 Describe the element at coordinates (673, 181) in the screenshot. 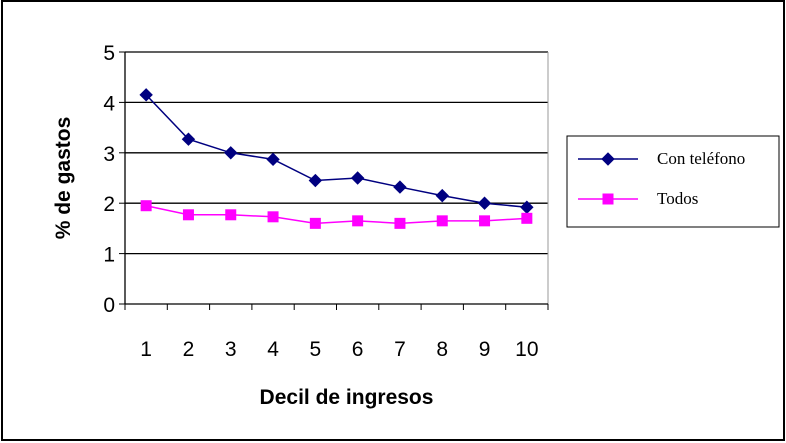

I see `legend-box` at that location.